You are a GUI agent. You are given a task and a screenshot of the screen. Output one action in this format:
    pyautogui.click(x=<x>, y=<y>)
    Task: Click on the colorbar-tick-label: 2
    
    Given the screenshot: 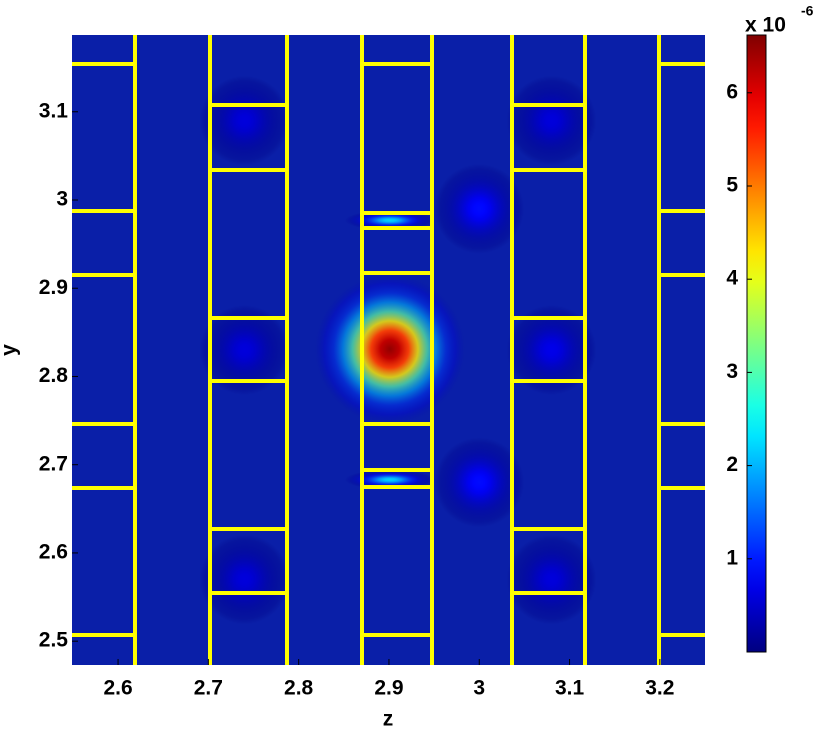 What is the action you would take?
    pyautogui.click(x=732, y=464)
    